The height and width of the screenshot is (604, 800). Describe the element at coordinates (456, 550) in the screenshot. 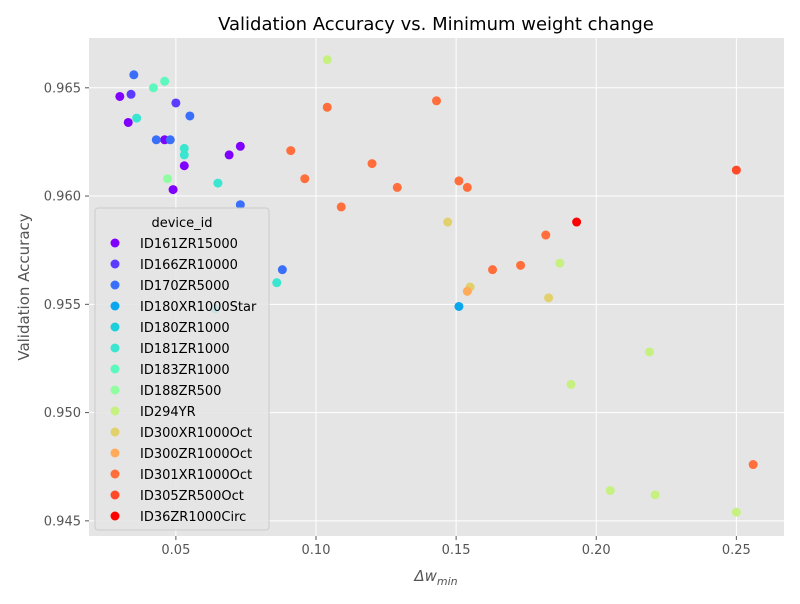

I see `x-tick-label: 0.15` at that location.